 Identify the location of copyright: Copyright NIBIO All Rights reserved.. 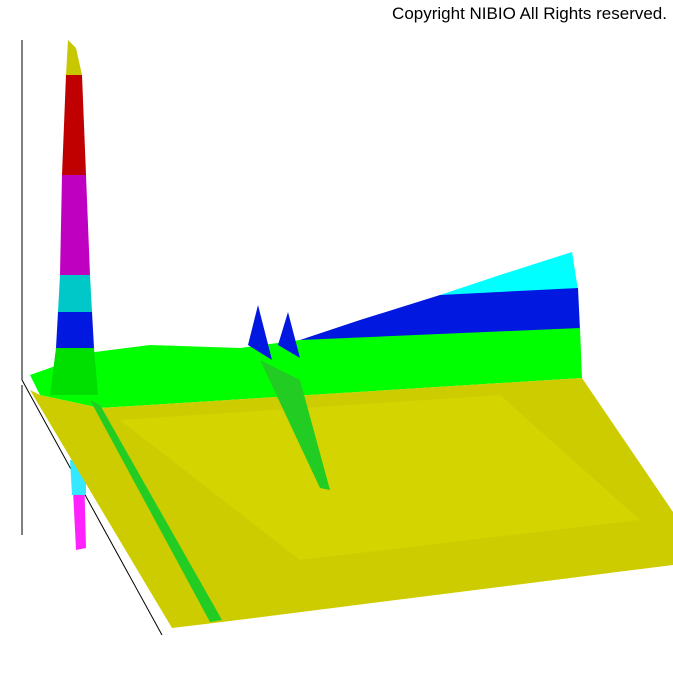
(529, 13).